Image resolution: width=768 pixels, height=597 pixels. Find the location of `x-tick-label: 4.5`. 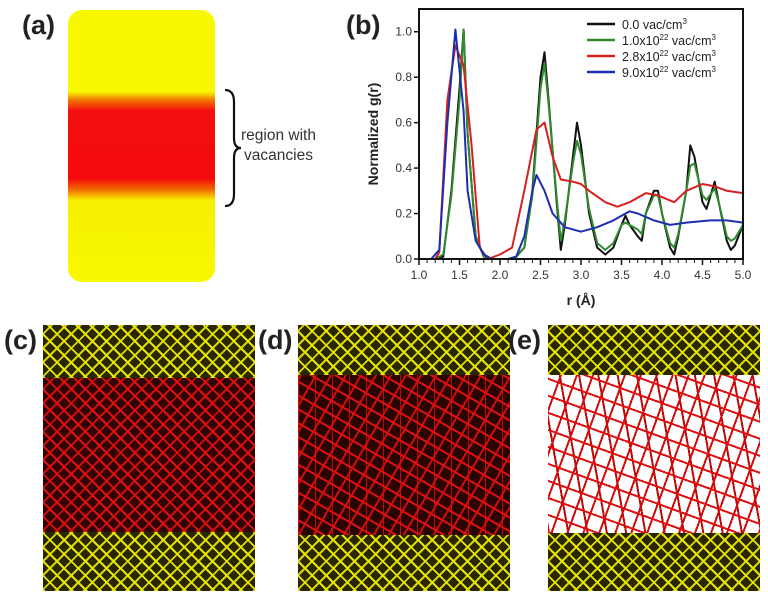

x-tick-label: 4.5 is located at coordinates (702, 275).